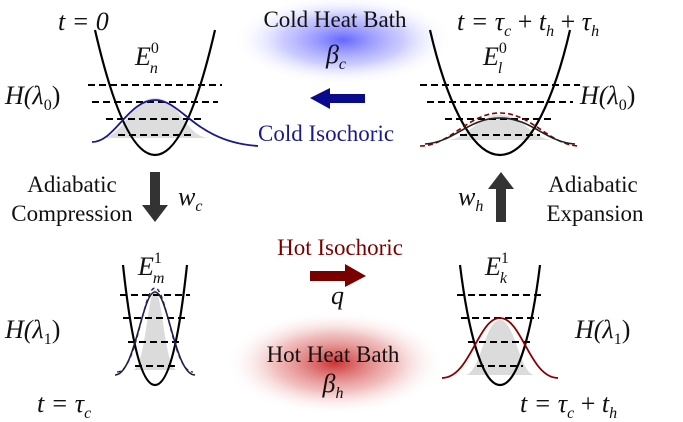  What do you see at coordinates (71, 184) in the screenshot?
I see `adiabatic-compression-label-1: Adiabatic` at bounding box center [71, 184].